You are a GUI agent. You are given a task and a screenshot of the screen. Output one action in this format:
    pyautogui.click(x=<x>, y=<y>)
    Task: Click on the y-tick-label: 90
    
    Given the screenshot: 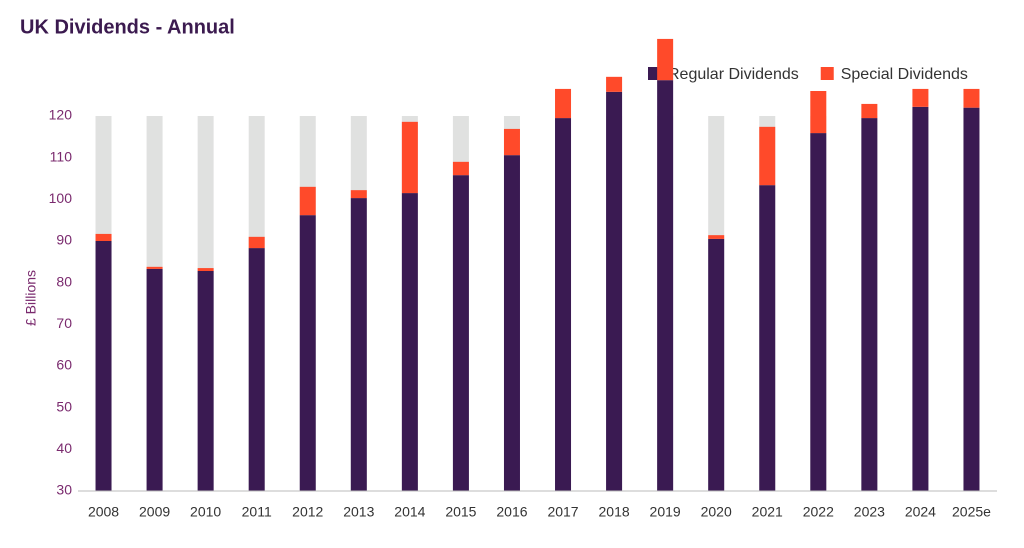 What is the action you would take?
    pyautogui.click(x=64, y=240)
    